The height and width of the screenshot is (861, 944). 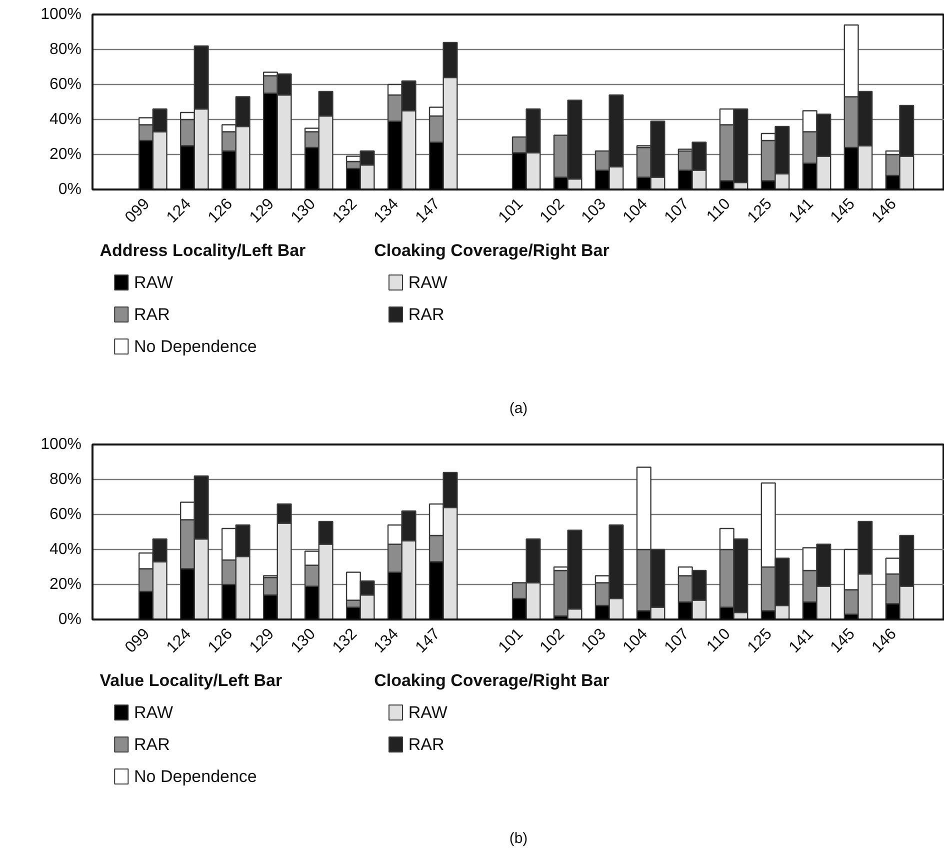 I want to click on text: Value Locality/Left Bar, so click(x=191, y=680).